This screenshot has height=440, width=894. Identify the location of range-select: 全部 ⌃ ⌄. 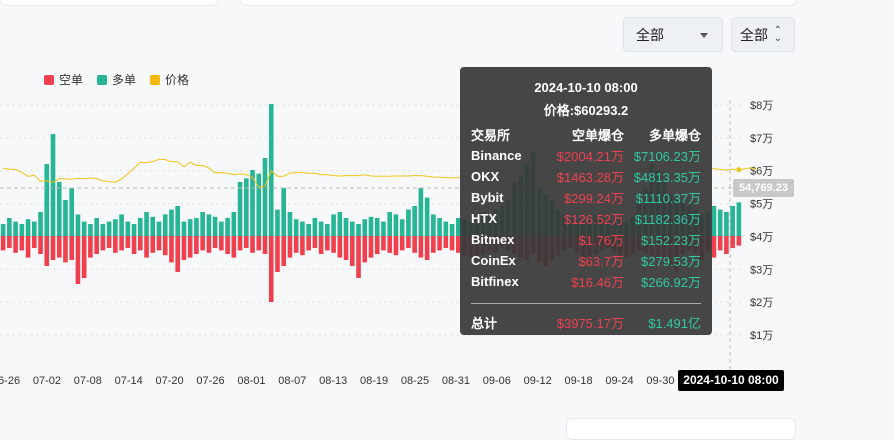
(763, 34).